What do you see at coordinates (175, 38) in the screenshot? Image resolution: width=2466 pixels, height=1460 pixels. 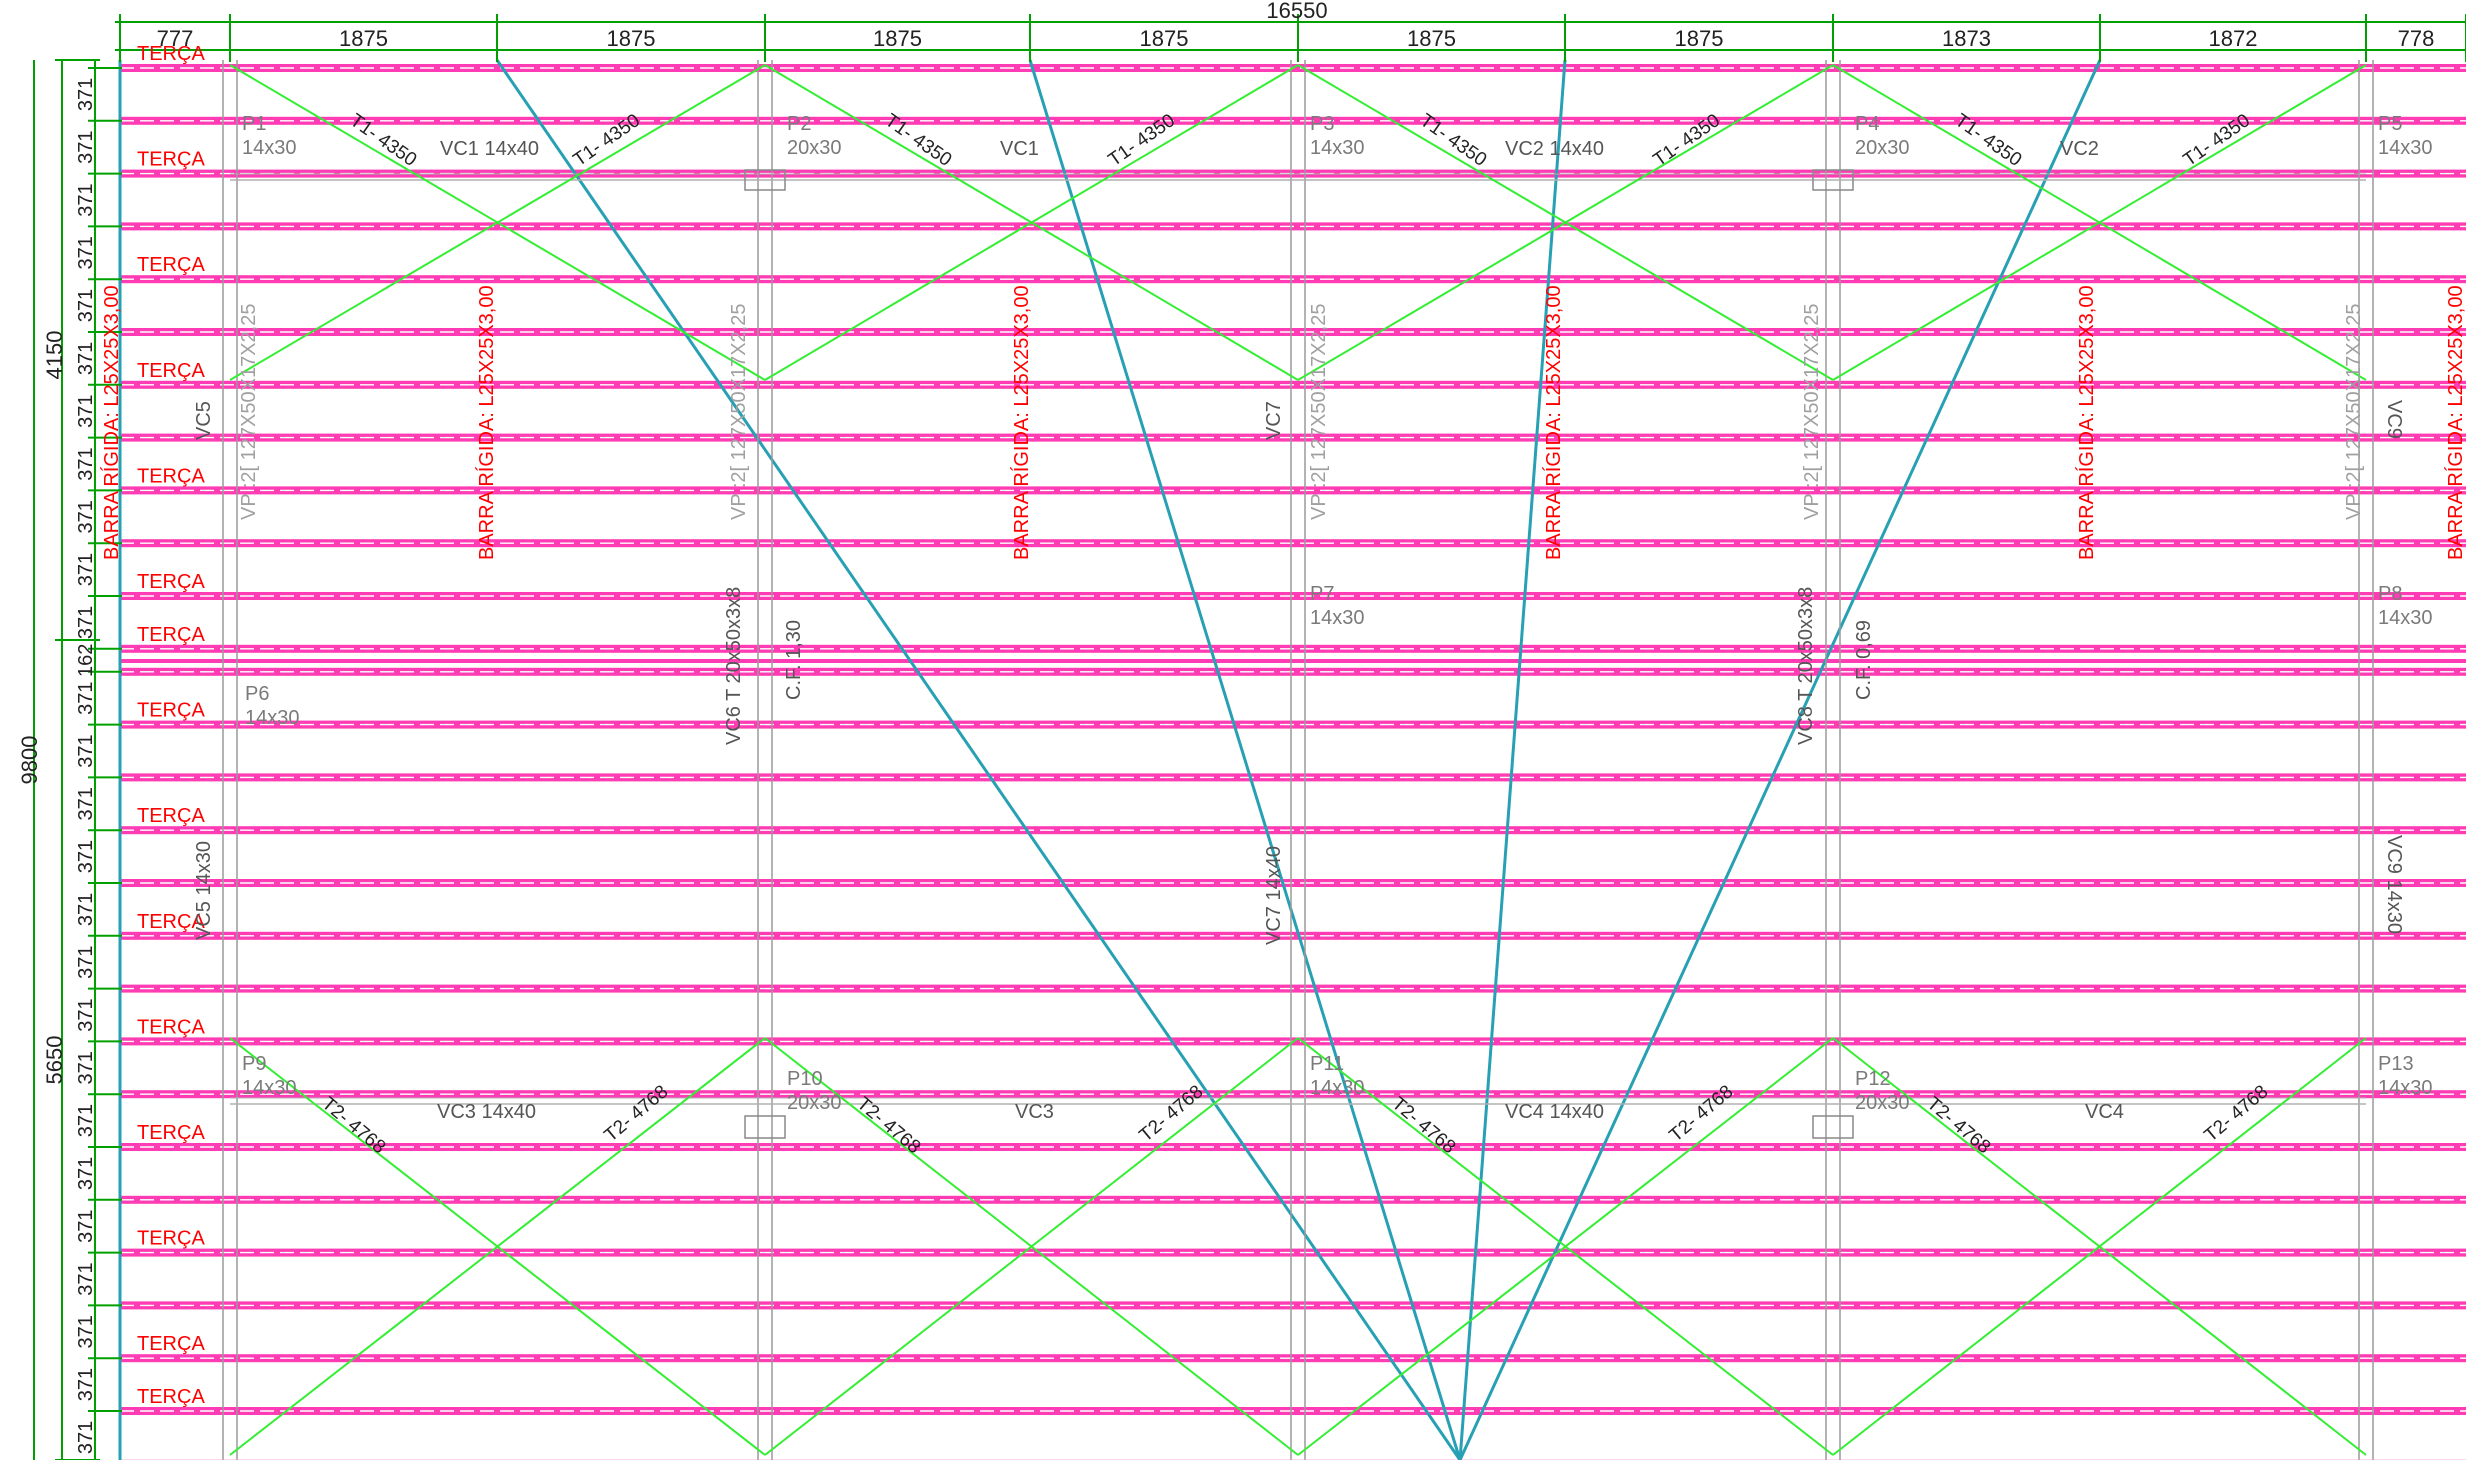 I see `dim-bay: 777` at bounding box center [175, 38].